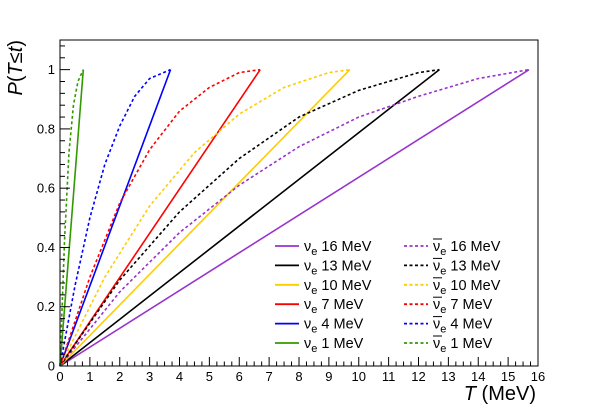 This screenshot has width=598, height=407. I want to click on x-tick-label: 13, so click(448, 376).